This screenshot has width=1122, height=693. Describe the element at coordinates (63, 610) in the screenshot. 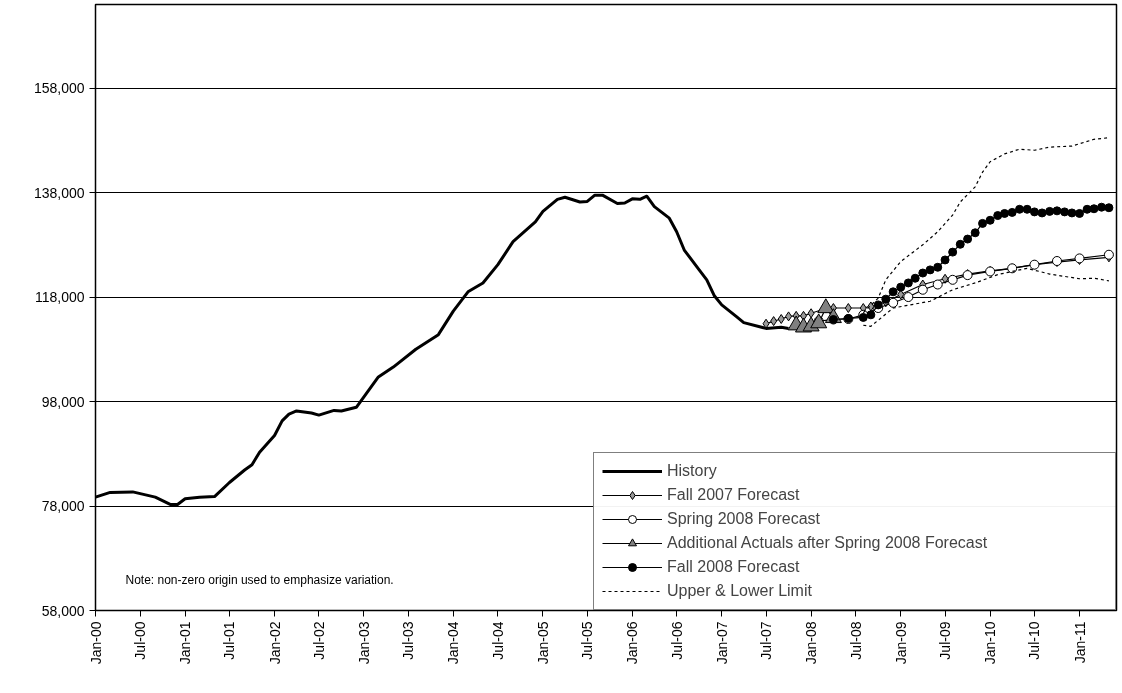

I see `y-tick-label: 58,000` at that location.